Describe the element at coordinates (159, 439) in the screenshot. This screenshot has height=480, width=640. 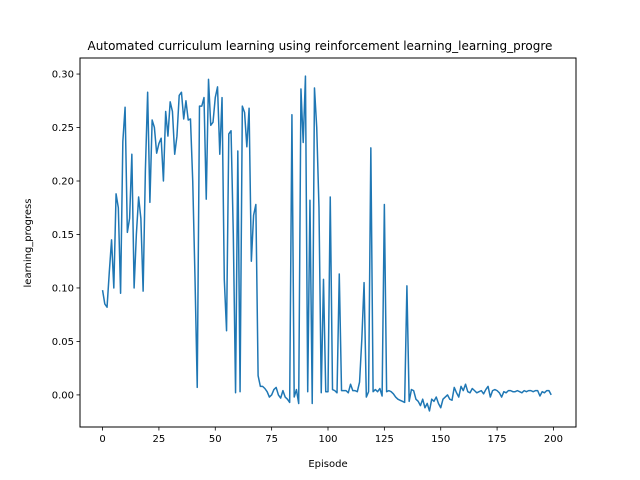
I see `x-tick-label: 25` at that location.